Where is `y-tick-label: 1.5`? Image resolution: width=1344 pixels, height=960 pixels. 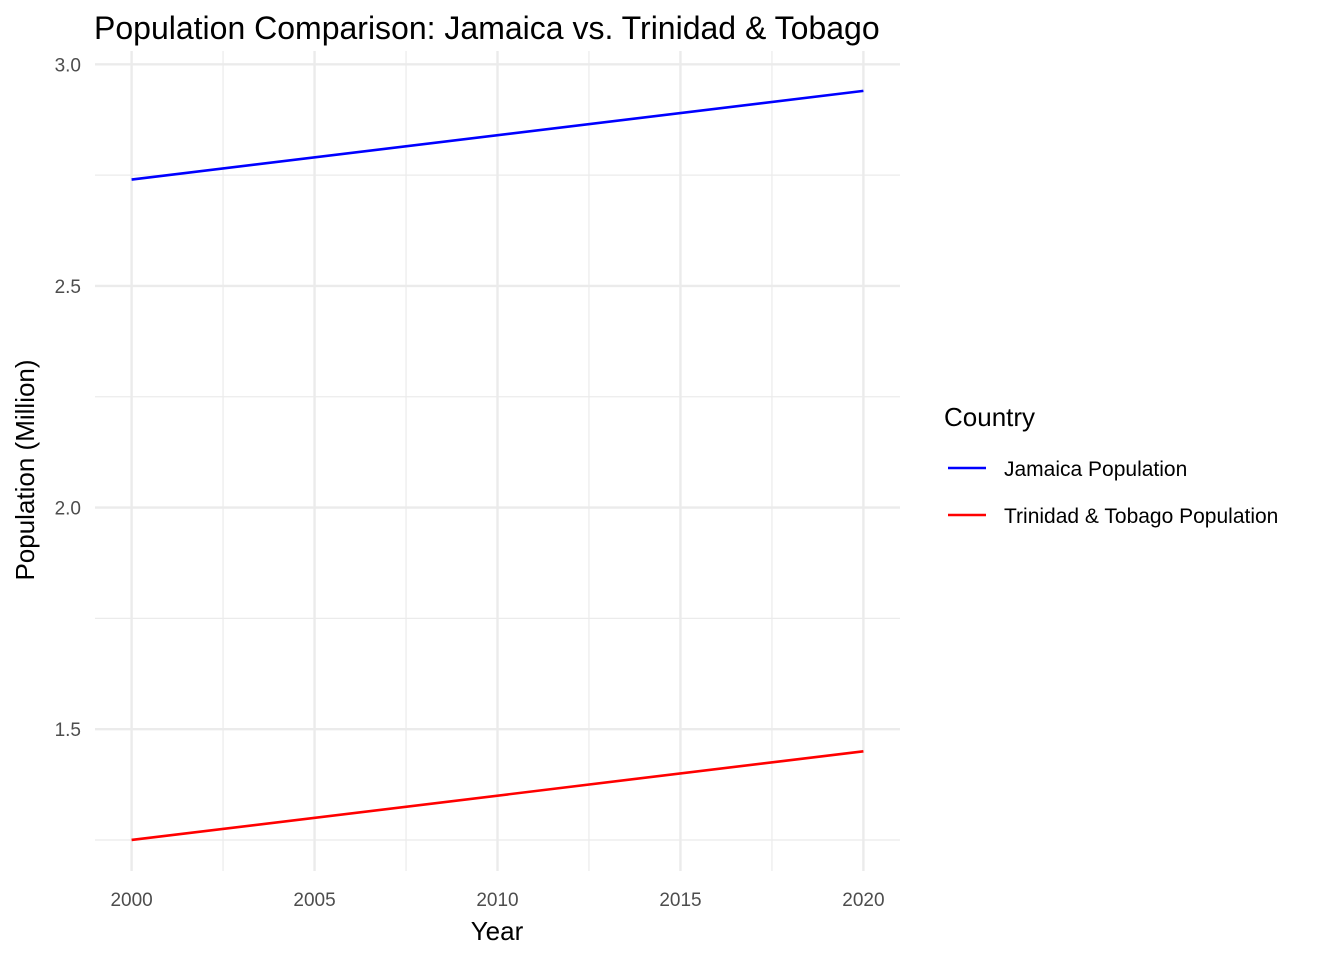
y-tick-label: 1.5 is located at coordinates (68, 730).